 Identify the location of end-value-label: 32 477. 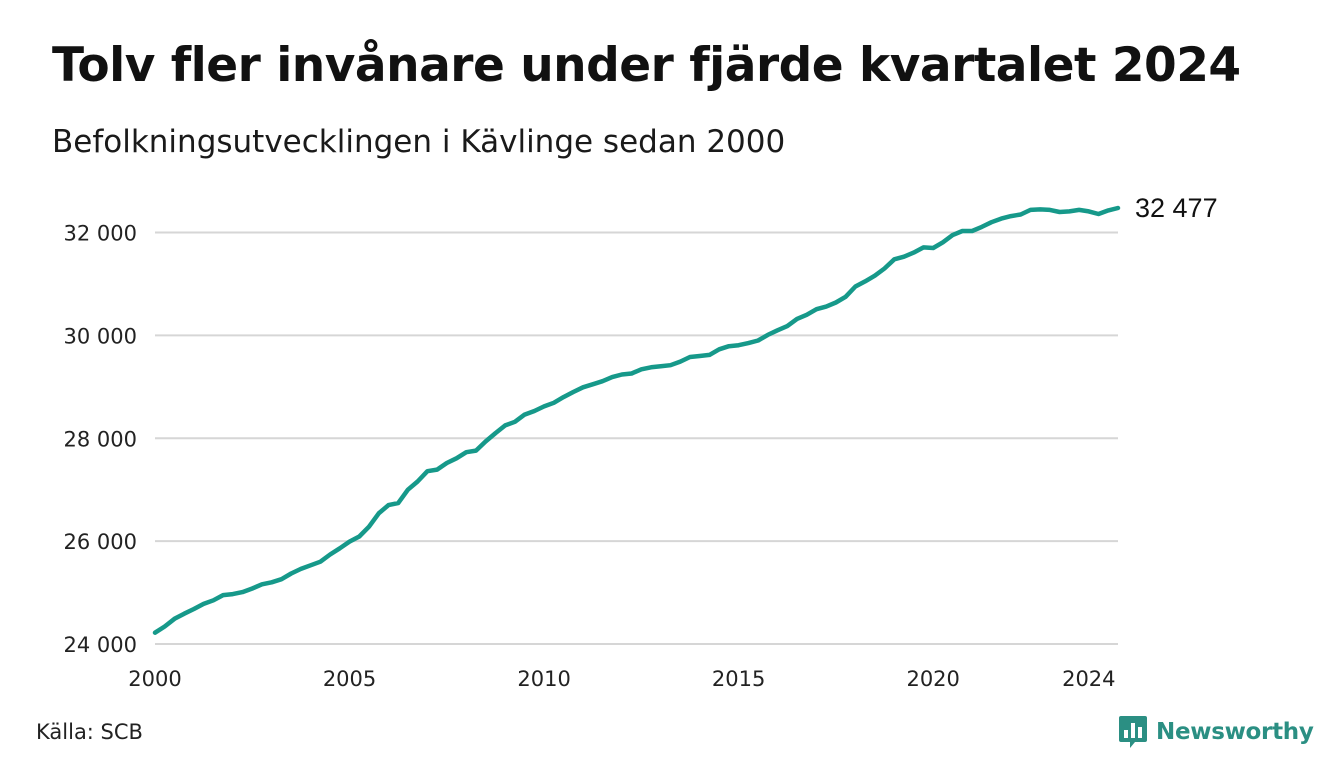
(1176, 208).